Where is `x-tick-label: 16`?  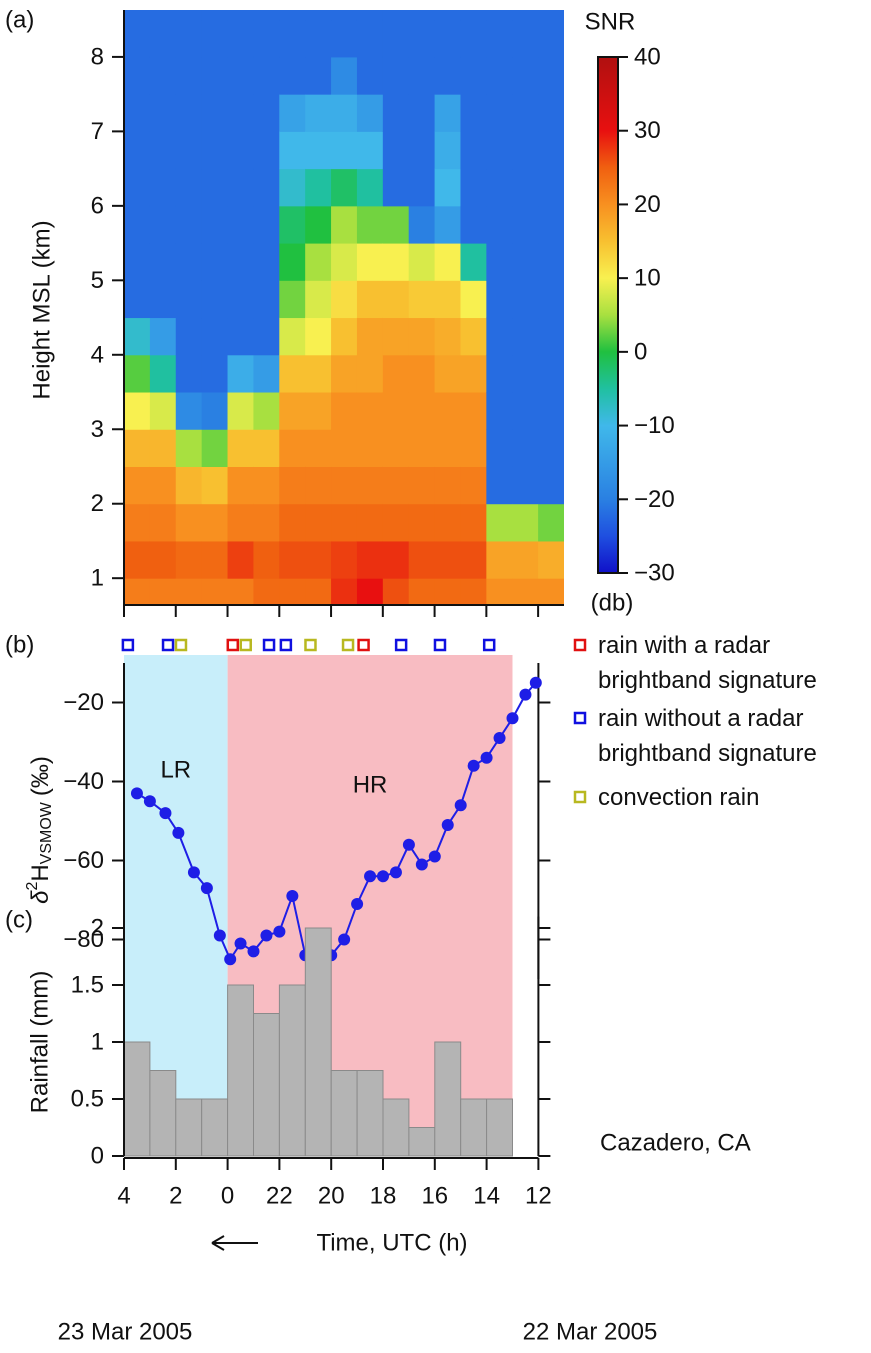
x-tick-label: 16 is located at coordinates (434, 1196).